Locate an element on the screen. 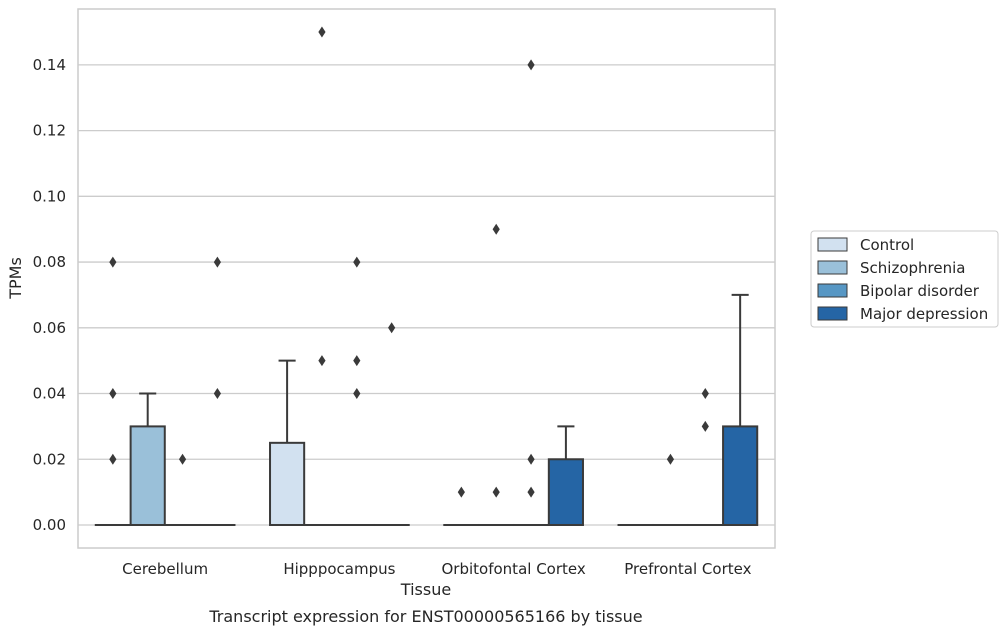  x-tick-label: Cerebellum is located at coordinates (165, 569).